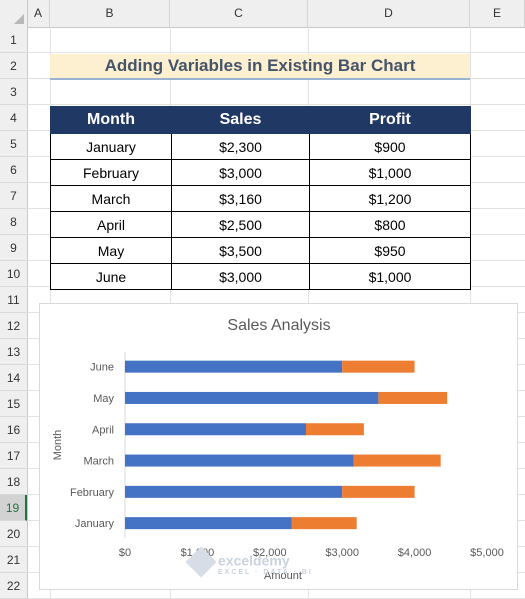  Describe the element at coordinates (103, 430) in the screenshot. I see `y-tick-label: April` at that location.